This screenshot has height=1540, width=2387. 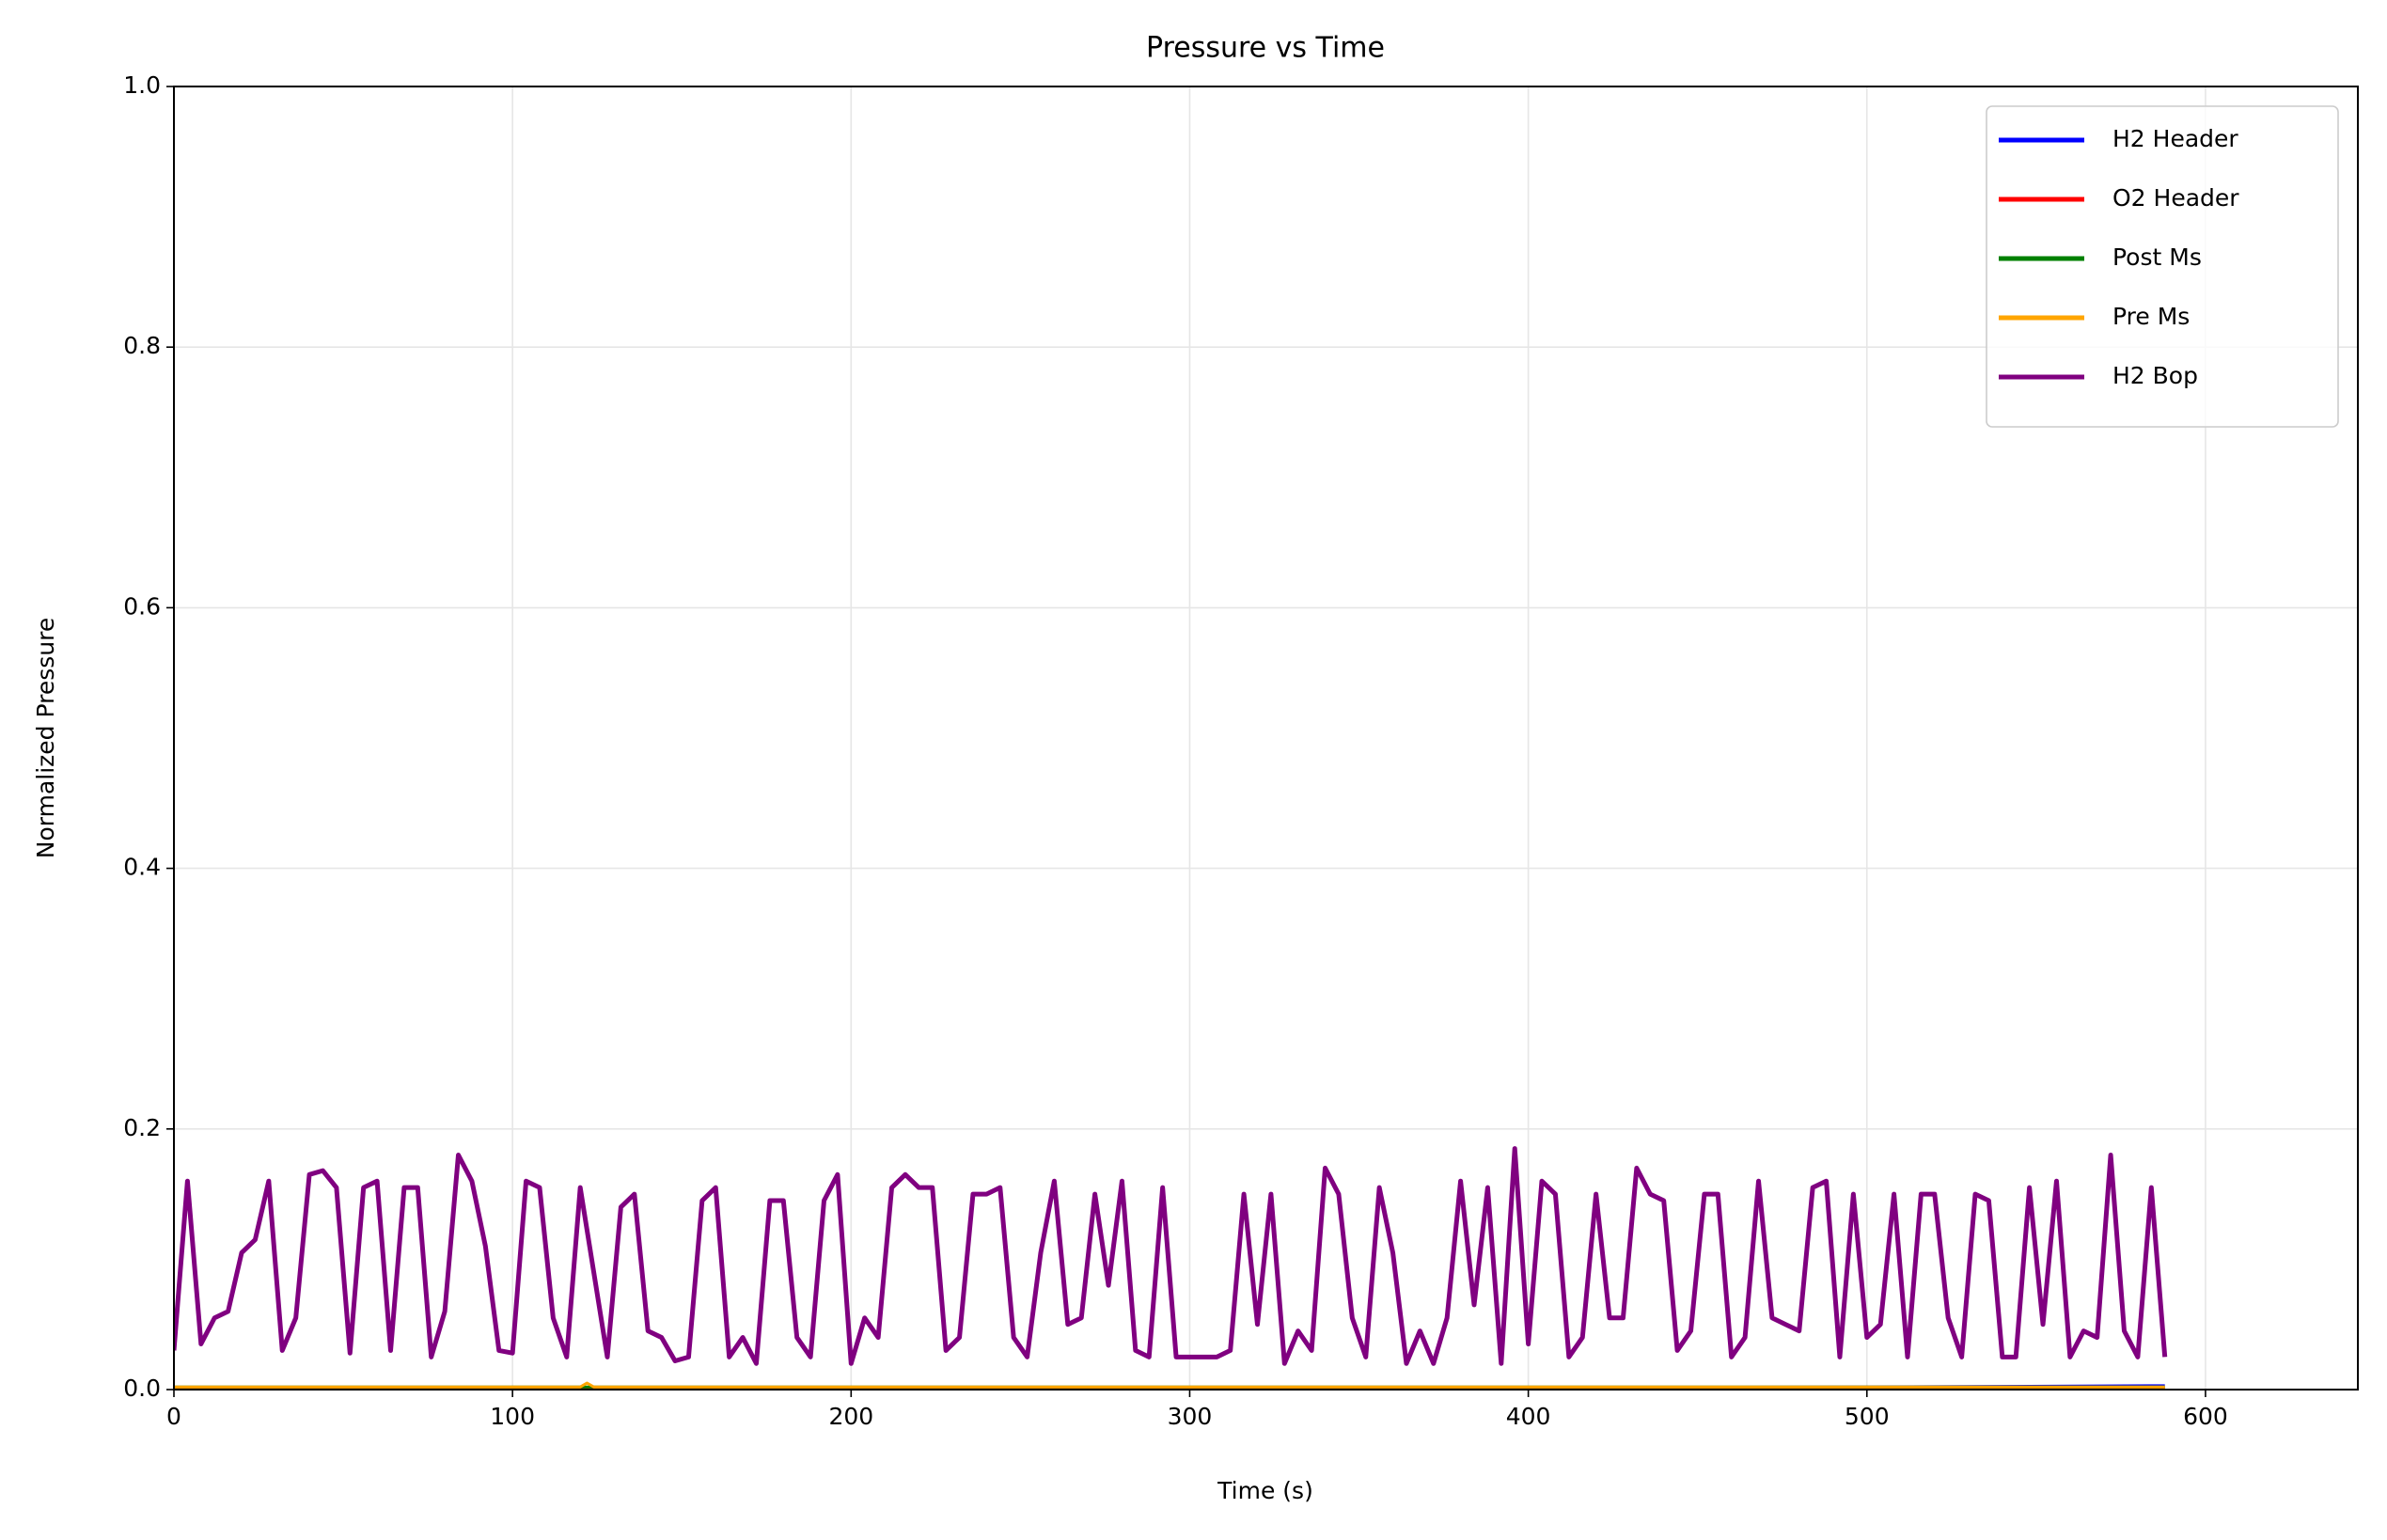 I want to click on x-tick-label: 300, so click(x=1190, y=1416).